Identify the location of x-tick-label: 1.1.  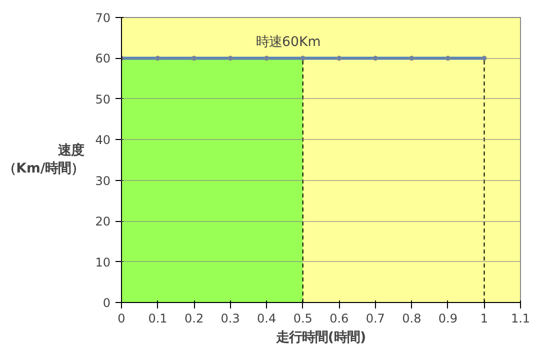
(520, 319).